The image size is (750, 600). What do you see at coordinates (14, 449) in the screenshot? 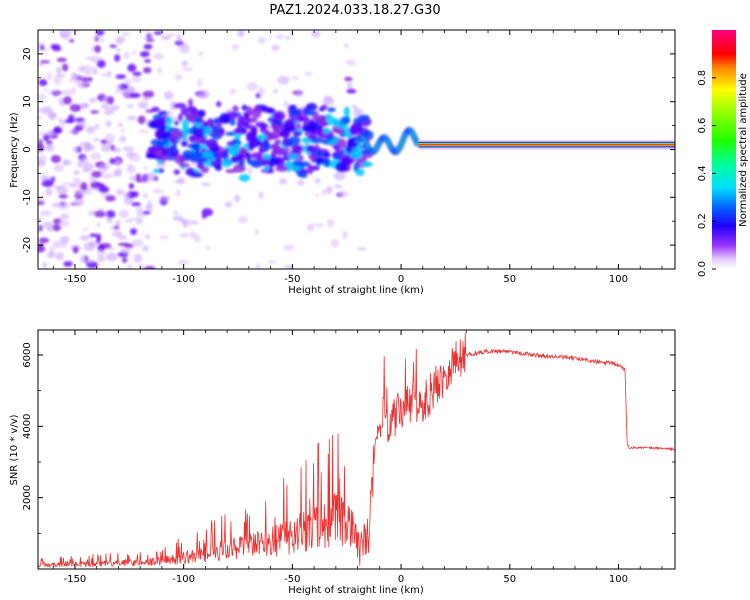
I see `snr-y-label: SNR (10 * v/v)` at bounding box center [14, 449].